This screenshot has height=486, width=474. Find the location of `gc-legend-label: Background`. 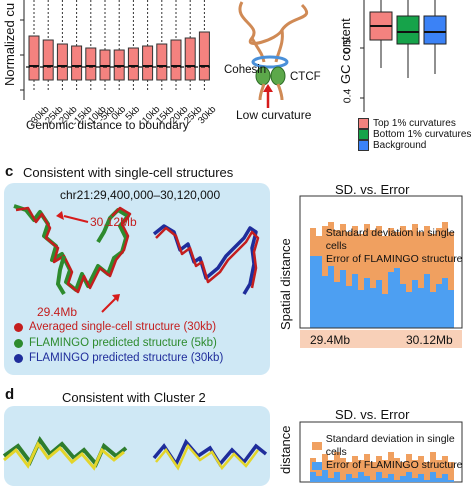

gc-legend-label: Background is located at coordinates (400, 145).